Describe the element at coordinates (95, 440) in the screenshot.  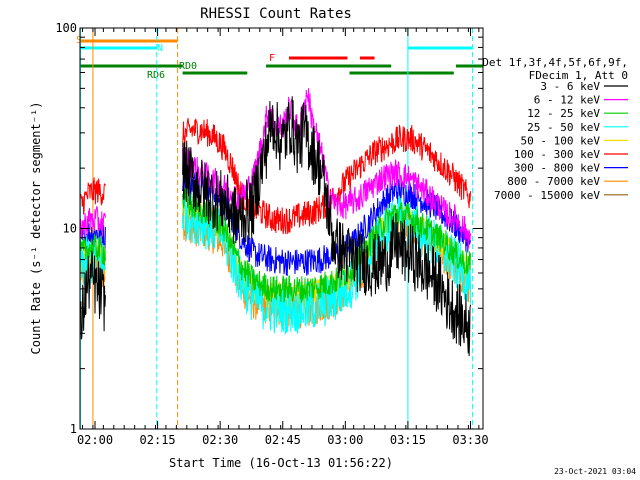
I see `x-tick-label-02-00: 02:00` at that location.